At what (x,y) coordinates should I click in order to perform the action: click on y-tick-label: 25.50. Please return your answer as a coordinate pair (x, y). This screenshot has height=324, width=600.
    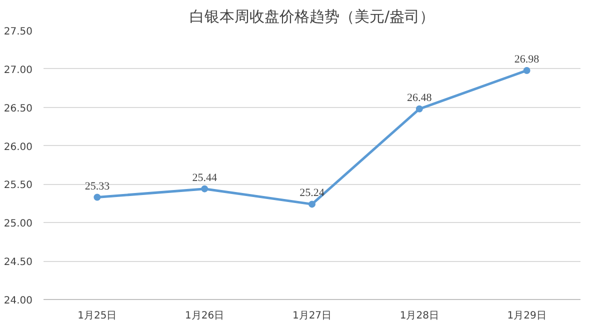
    Looking at the image, I should click on (18, 186).